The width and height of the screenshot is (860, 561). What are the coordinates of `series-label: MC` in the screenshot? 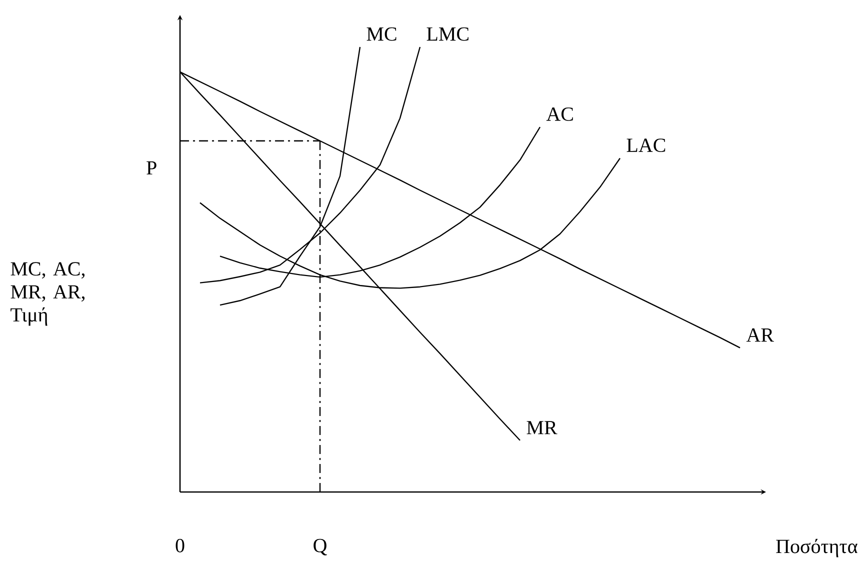 It's located at (381, 34).